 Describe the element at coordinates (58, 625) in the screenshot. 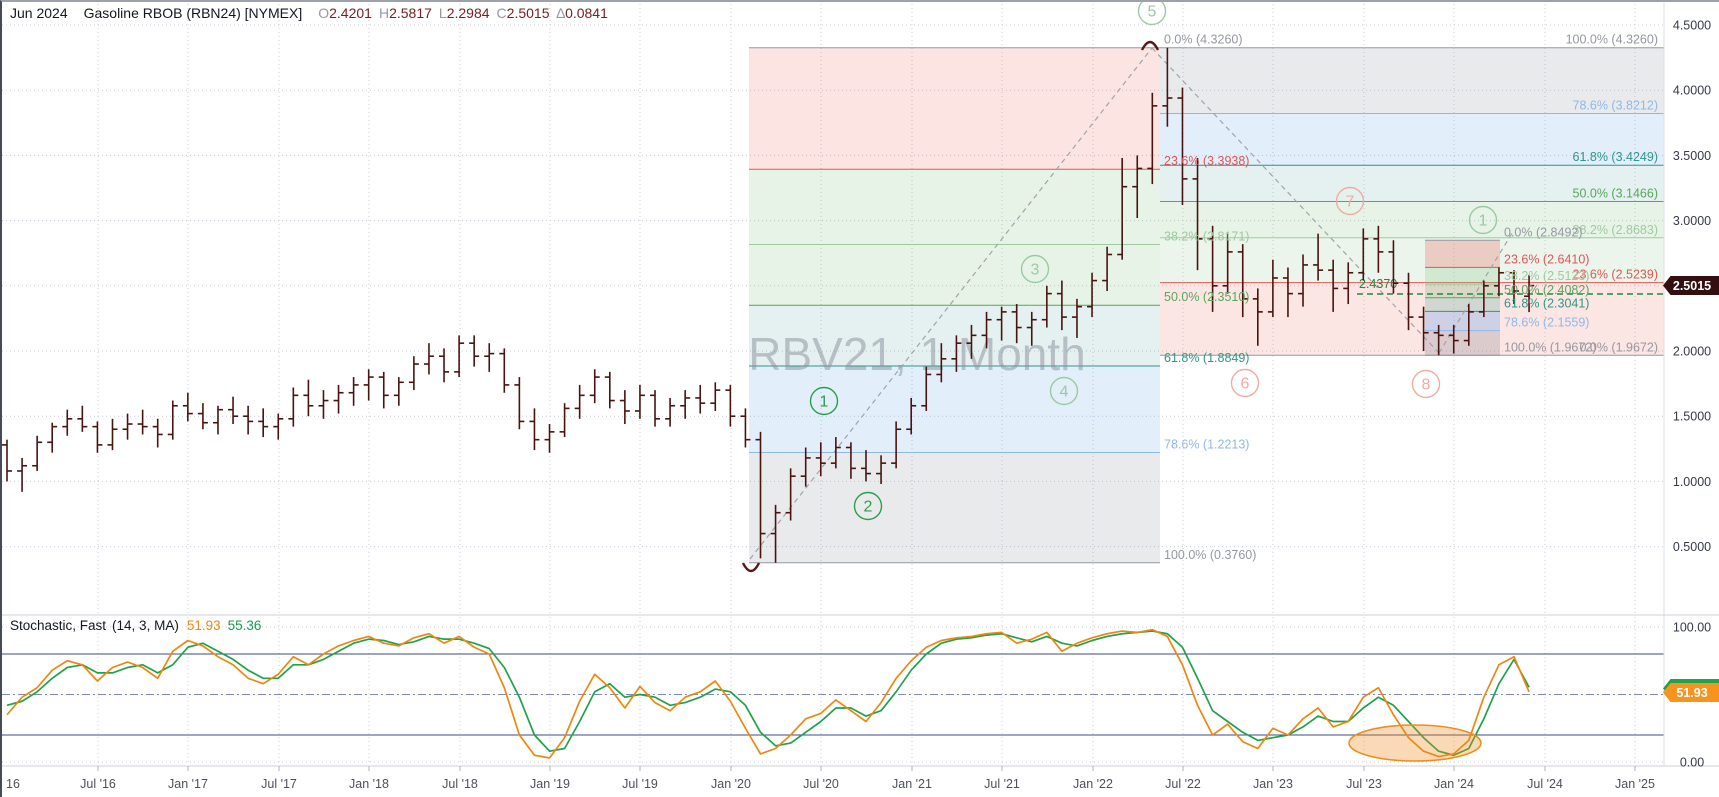

I see `stochastic-title: Stochastic, Fast` at that location.